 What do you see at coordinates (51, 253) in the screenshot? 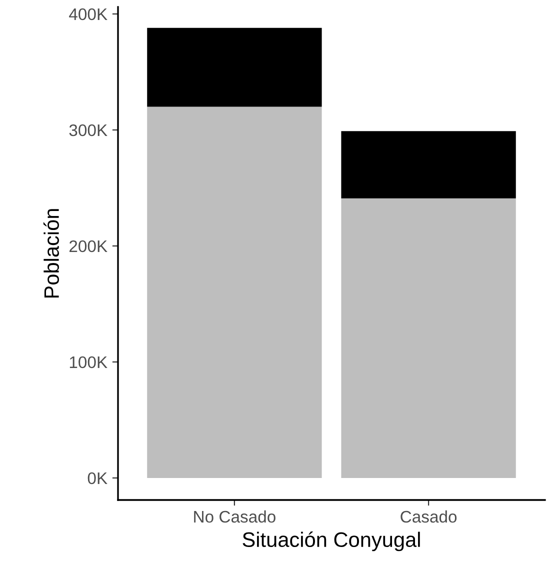
I see `y-axis-title: Población` at bounding box center [51, 253].